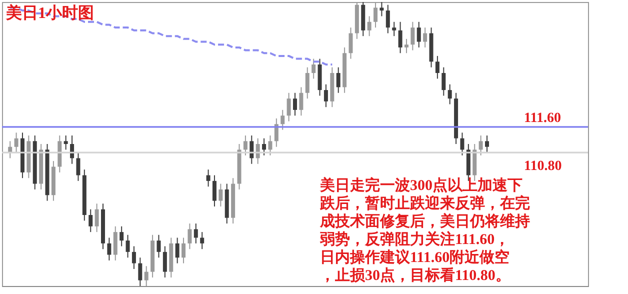  What do you see at coordinates (543, 166) in the screenshot?
I see `text: 110.80` at bounding box center [543, 166].